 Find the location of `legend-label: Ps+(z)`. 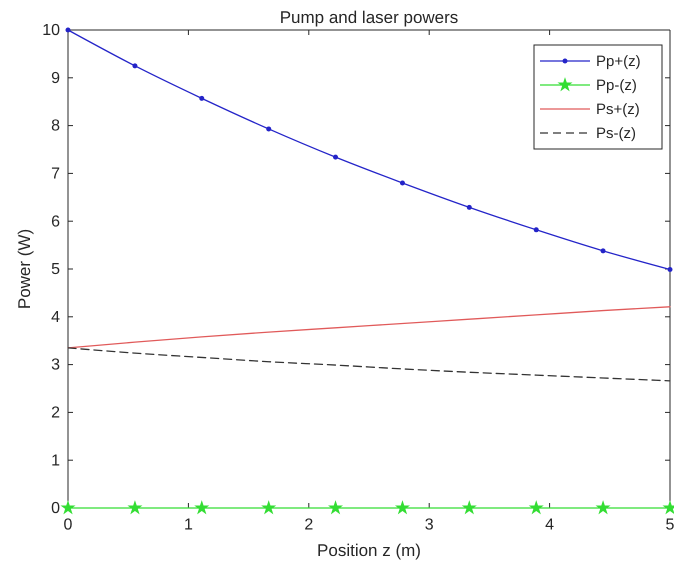

legend-label: Ps+(z) is located at coordinates (618, 109).